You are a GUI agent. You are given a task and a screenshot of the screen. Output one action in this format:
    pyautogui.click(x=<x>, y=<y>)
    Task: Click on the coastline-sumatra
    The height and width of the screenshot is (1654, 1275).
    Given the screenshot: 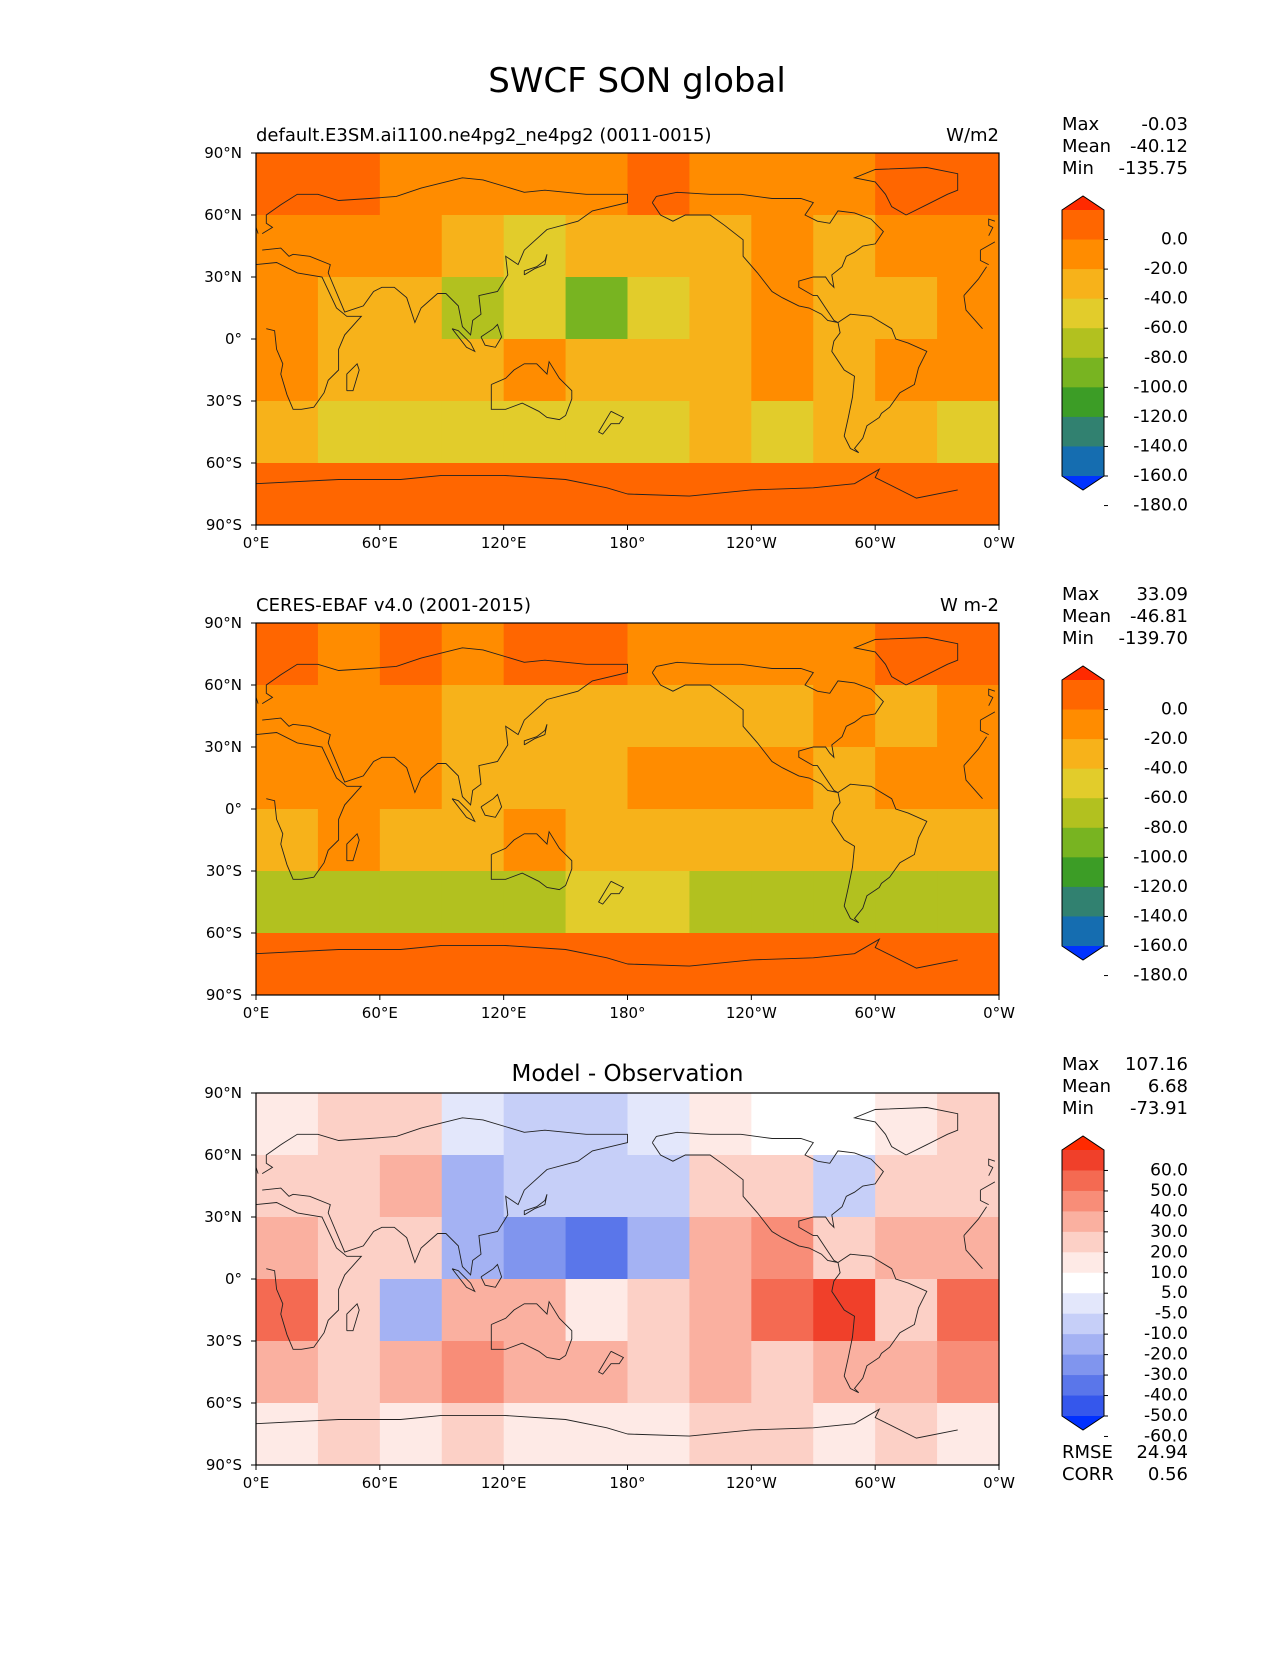 What is the action you would take?
    pyautogui.click(x=463, y=1280)
    